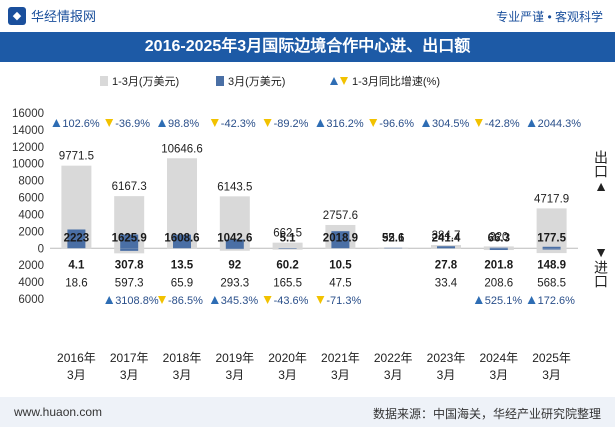 This screenshot has width=615, height=427. What do you see at coordinates (182, 283) in the screenshot?
I see `import-q1-label: 65.9` at bounding box center [182, 283].